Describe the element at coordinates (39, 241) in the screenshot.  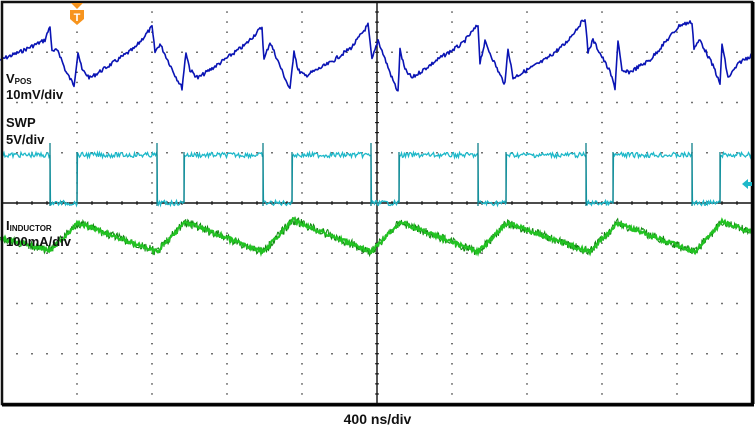
I see `inductor-scale: 100mA/div` at that location.